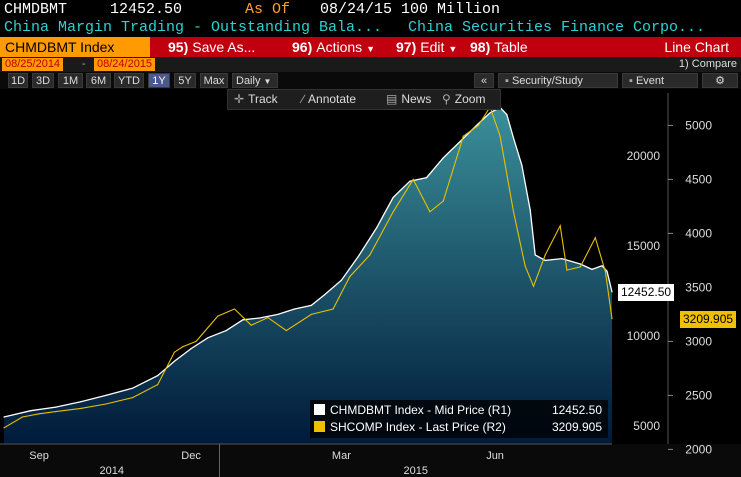  Describe the element at coordinates (406, 47) in the screenshot. I see `edit-number: 97)` at that location.